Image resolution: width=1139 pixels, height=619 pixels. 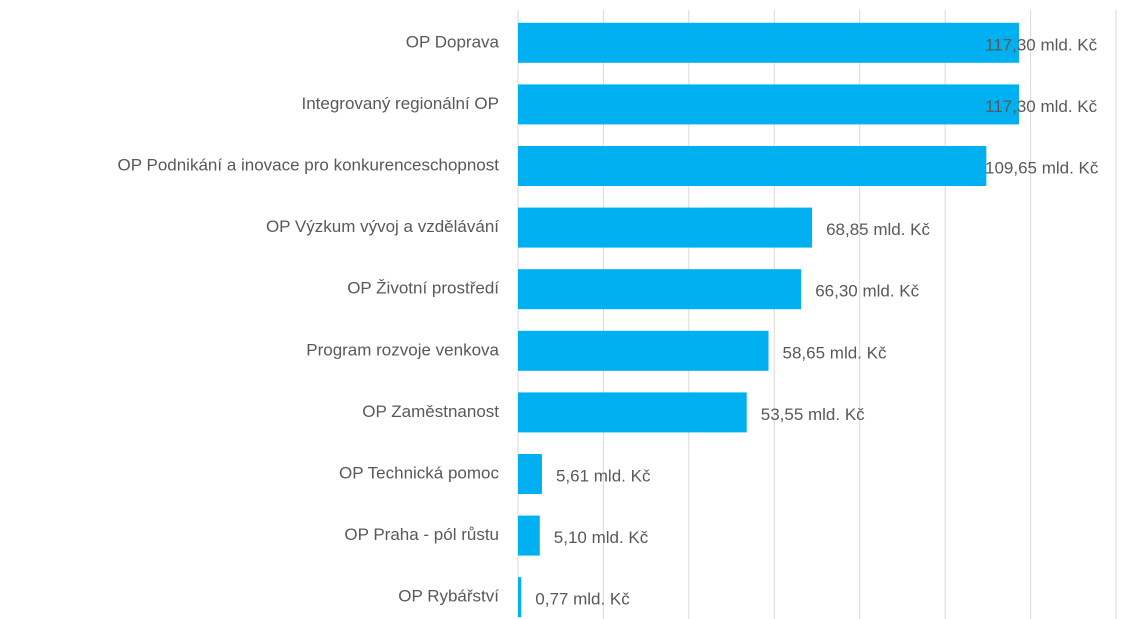 I want to click on value-label: 53,55 mld. Kč, so click(x=813, y=414).